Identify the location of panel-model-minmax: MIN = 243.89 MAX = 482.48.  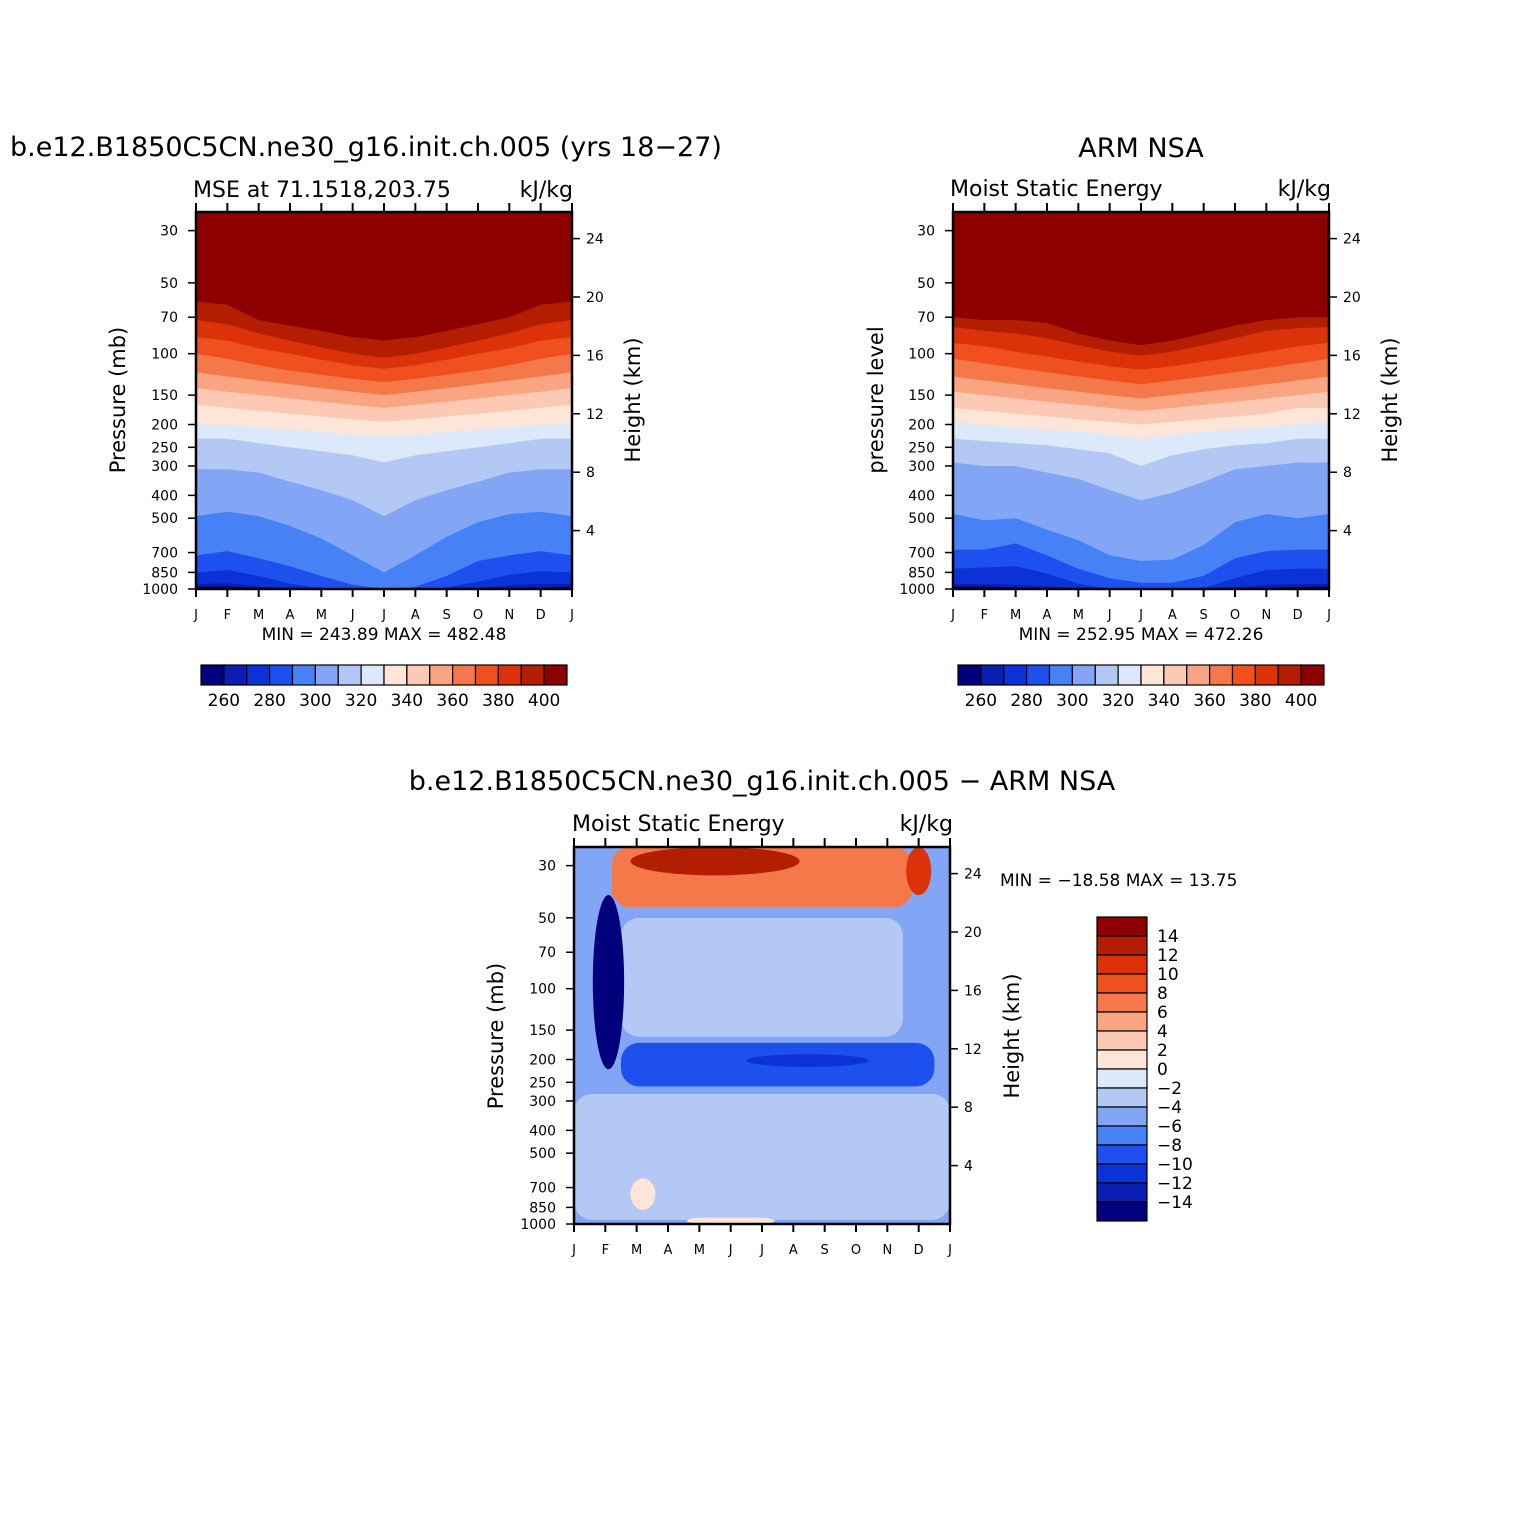
(384, 635).